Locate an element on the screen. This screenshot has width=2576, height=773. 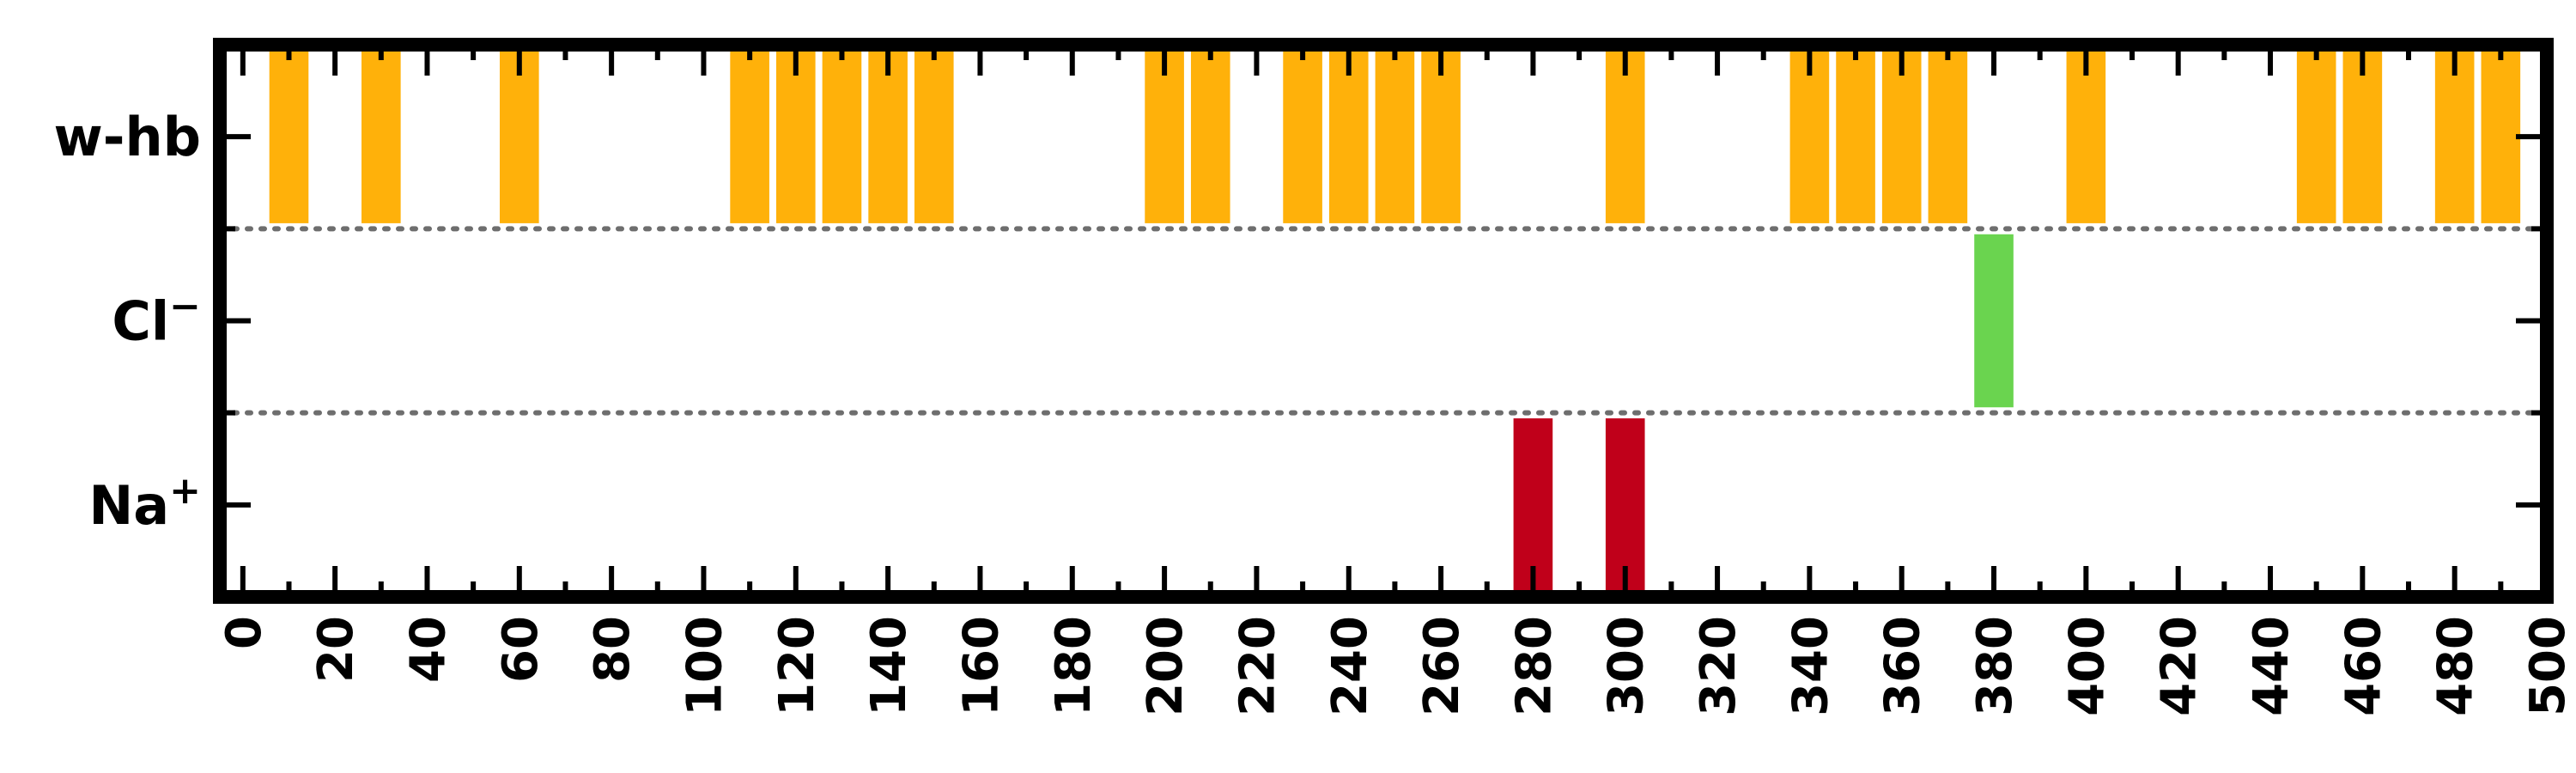
x-tick-label: 220 is located at coordinates (1257, 666).